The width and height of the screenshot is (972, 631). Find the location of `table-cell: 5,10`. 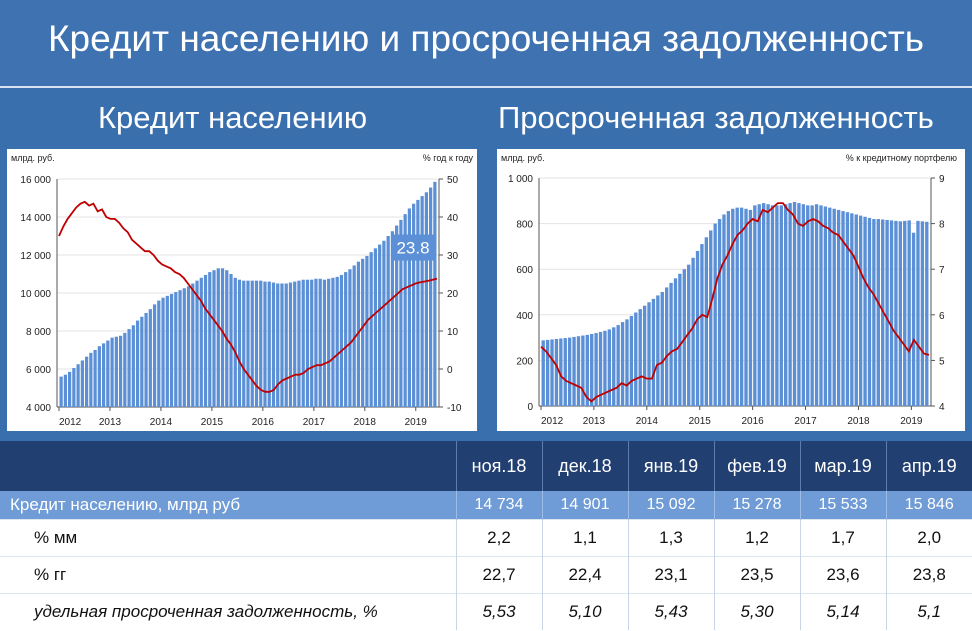

table-cell: 5,10 is located at coordinates (584, 611).